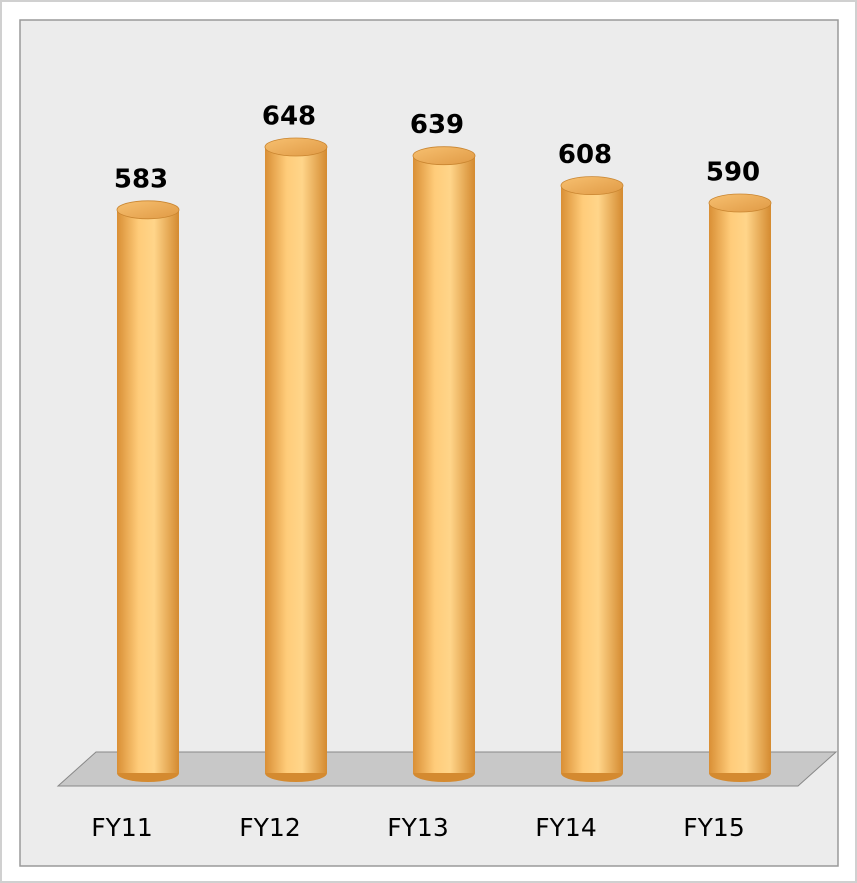 The image size is (857, 883). I want to click on x-tick-label: FY11, so click(121, 827).